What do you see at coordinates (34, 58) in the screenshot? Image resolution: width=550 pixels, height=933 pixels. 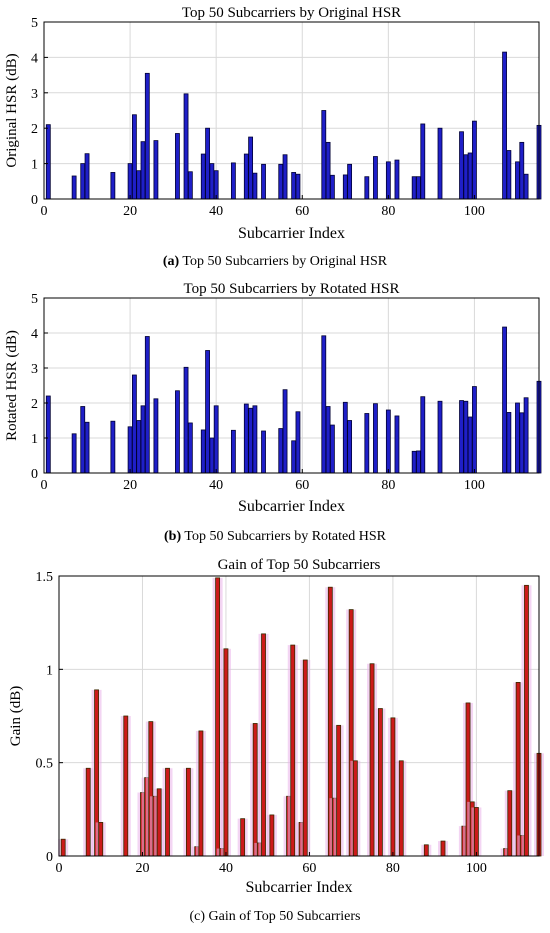 I see `y-tick-label: 4` at bounding box center [34, 58].